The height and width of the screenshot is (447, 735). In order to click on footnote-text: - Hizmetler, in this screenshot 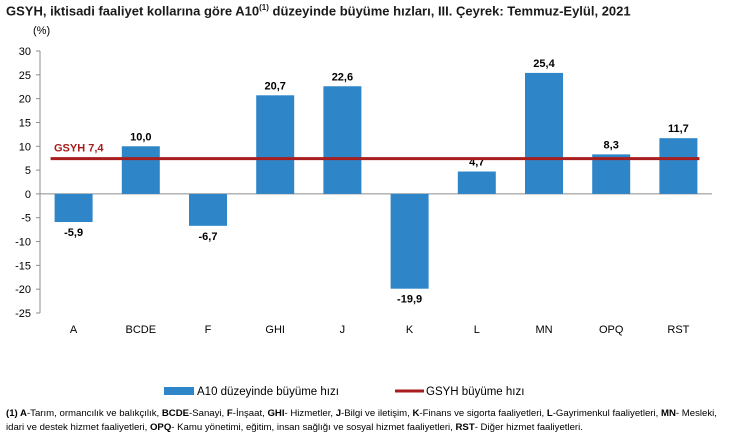, I will do `click(310, 413)`.